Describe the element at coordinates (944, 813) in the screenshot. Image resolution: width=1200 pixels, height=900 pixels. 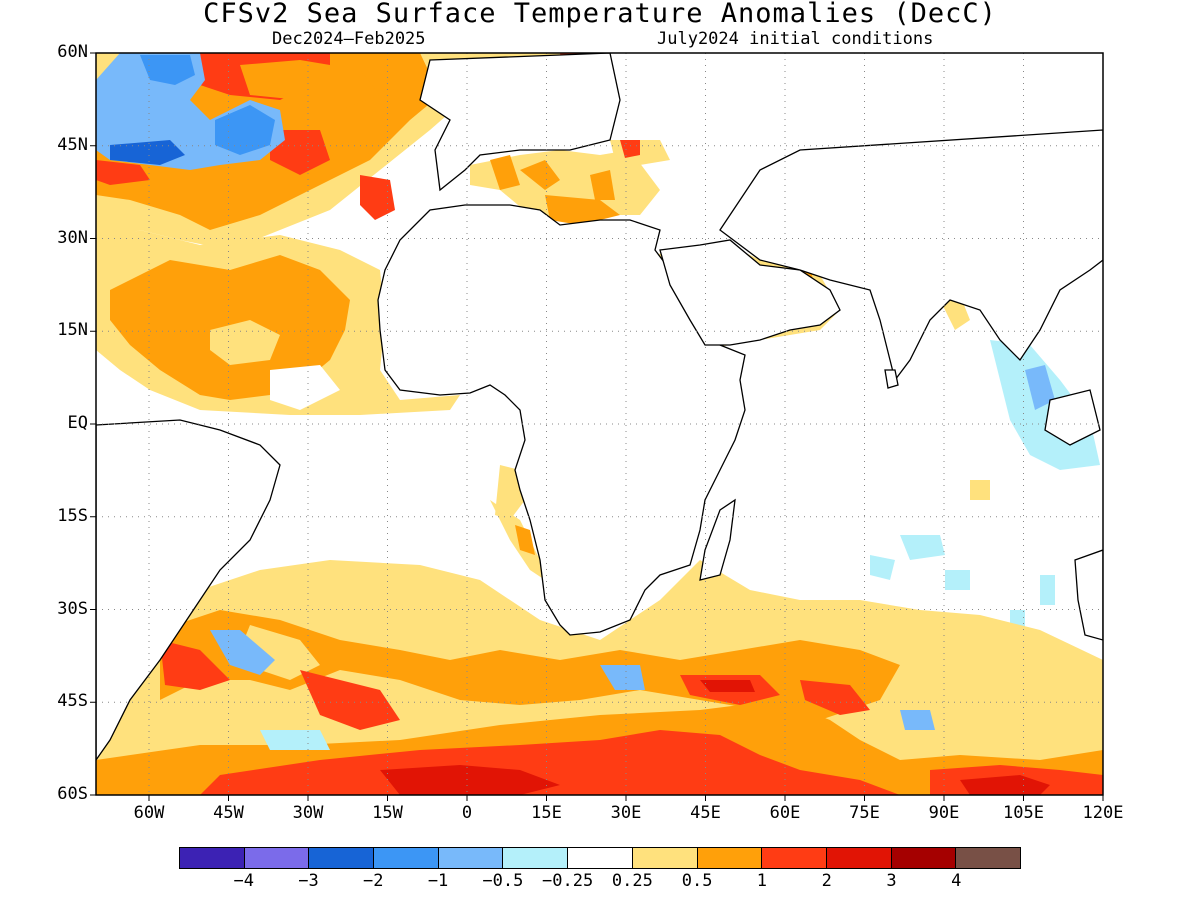
I see `lon-tick-label: 90E` at that location.